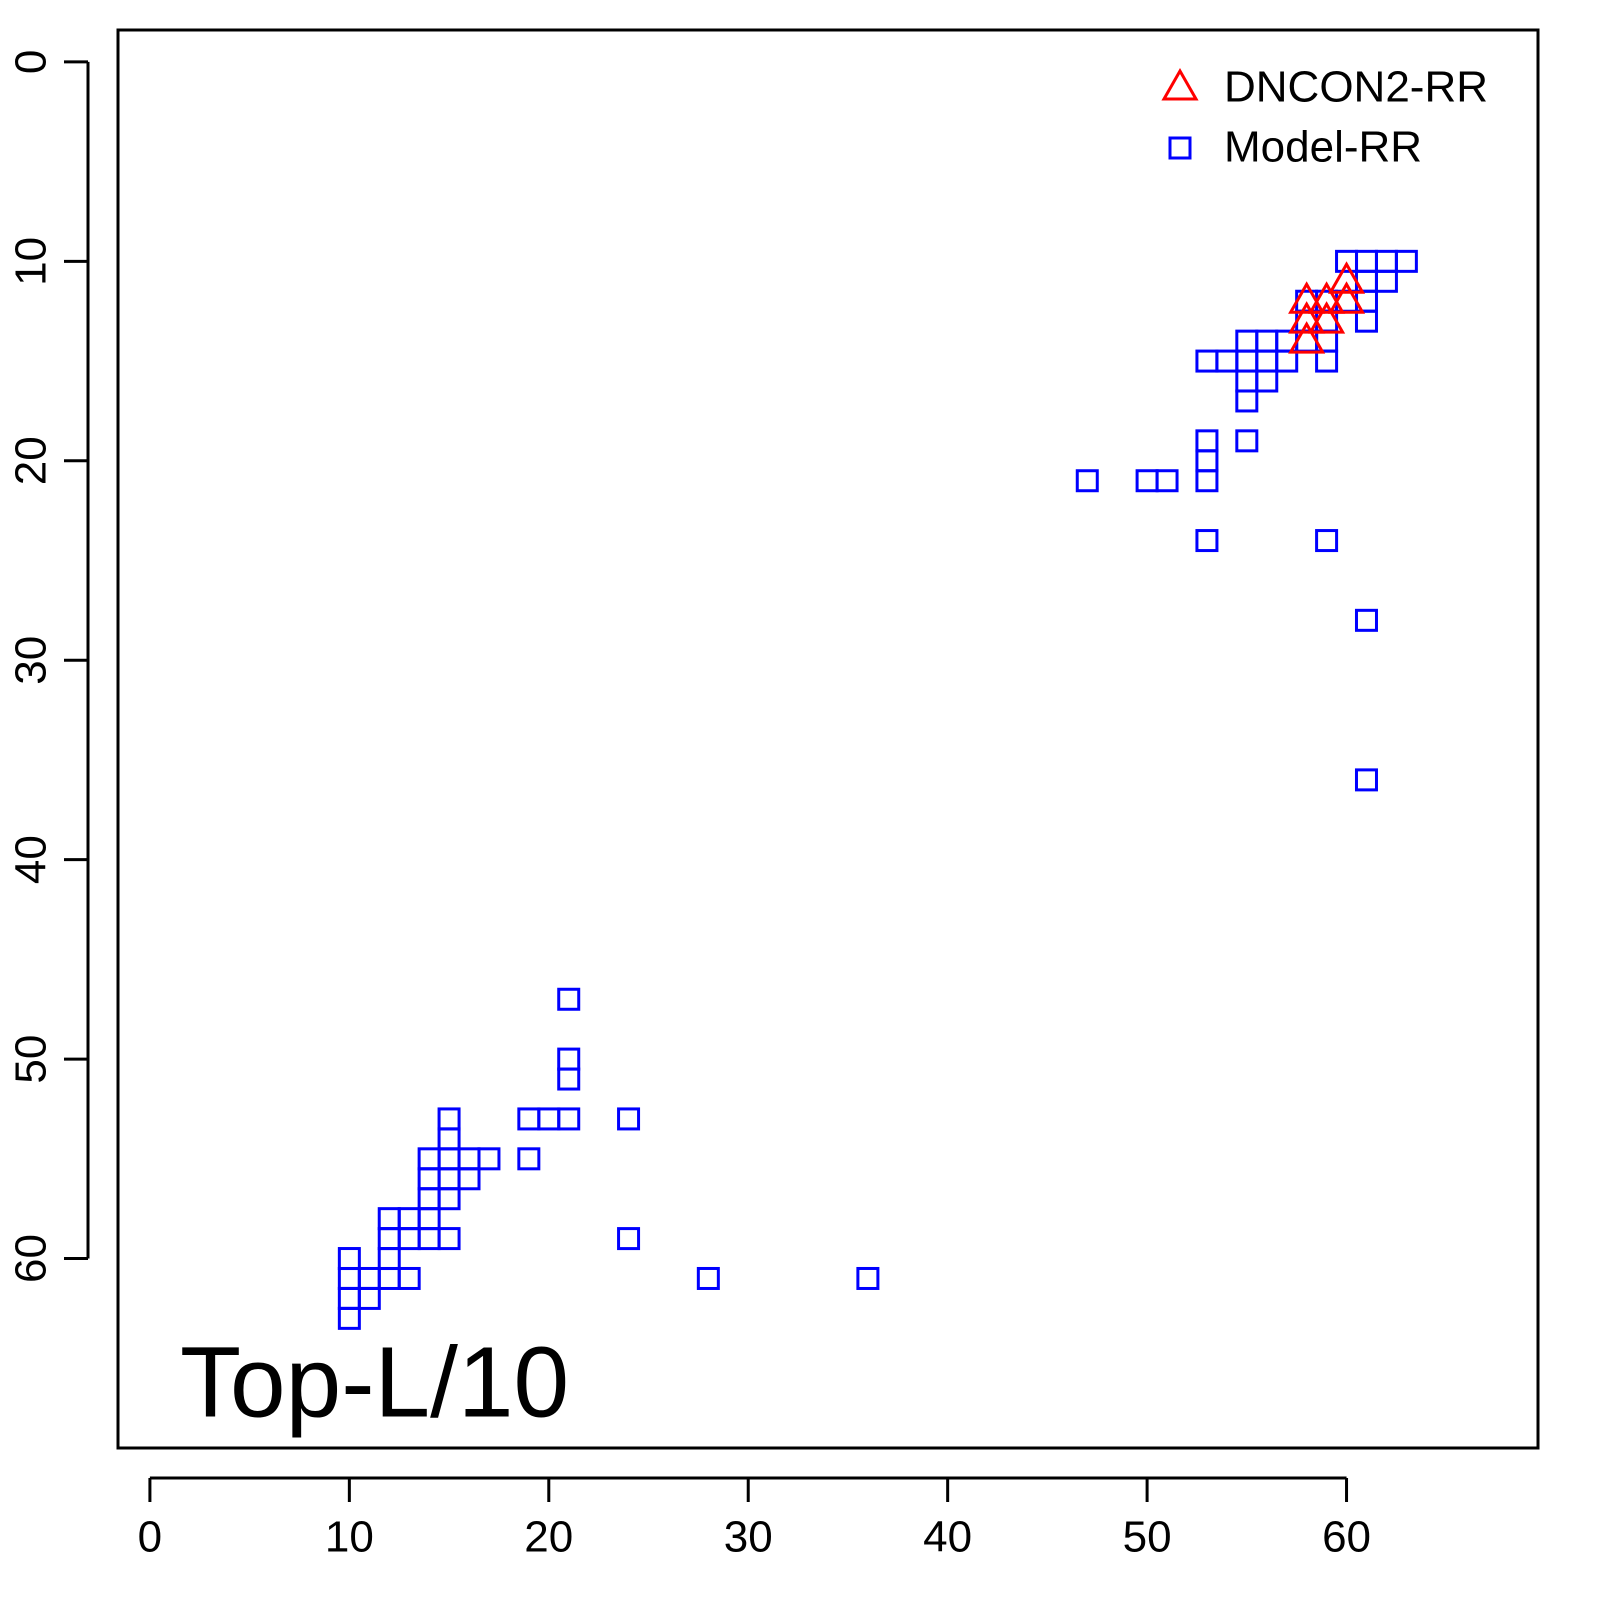 Image resolution: width=1600 pixels, height=1600 pixels. What do you see at coordinates (150, 1537) in the screenshot?
I see `x-tick-label: 0` at bounding box center [150, 1537].